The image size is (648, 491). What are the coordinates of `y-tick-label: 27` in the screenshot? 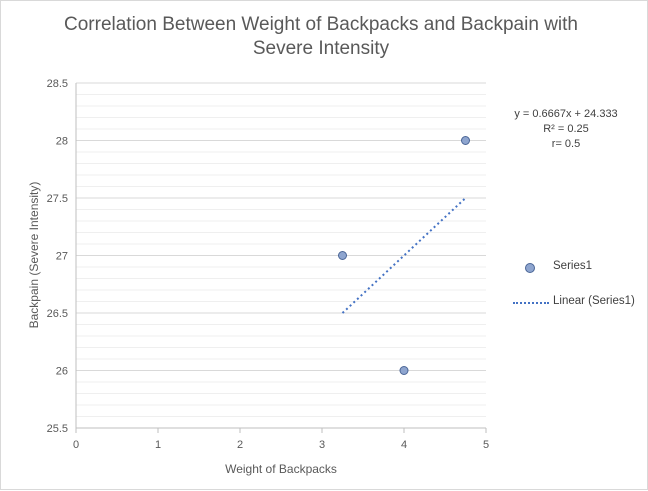 It's located at (62, 257).